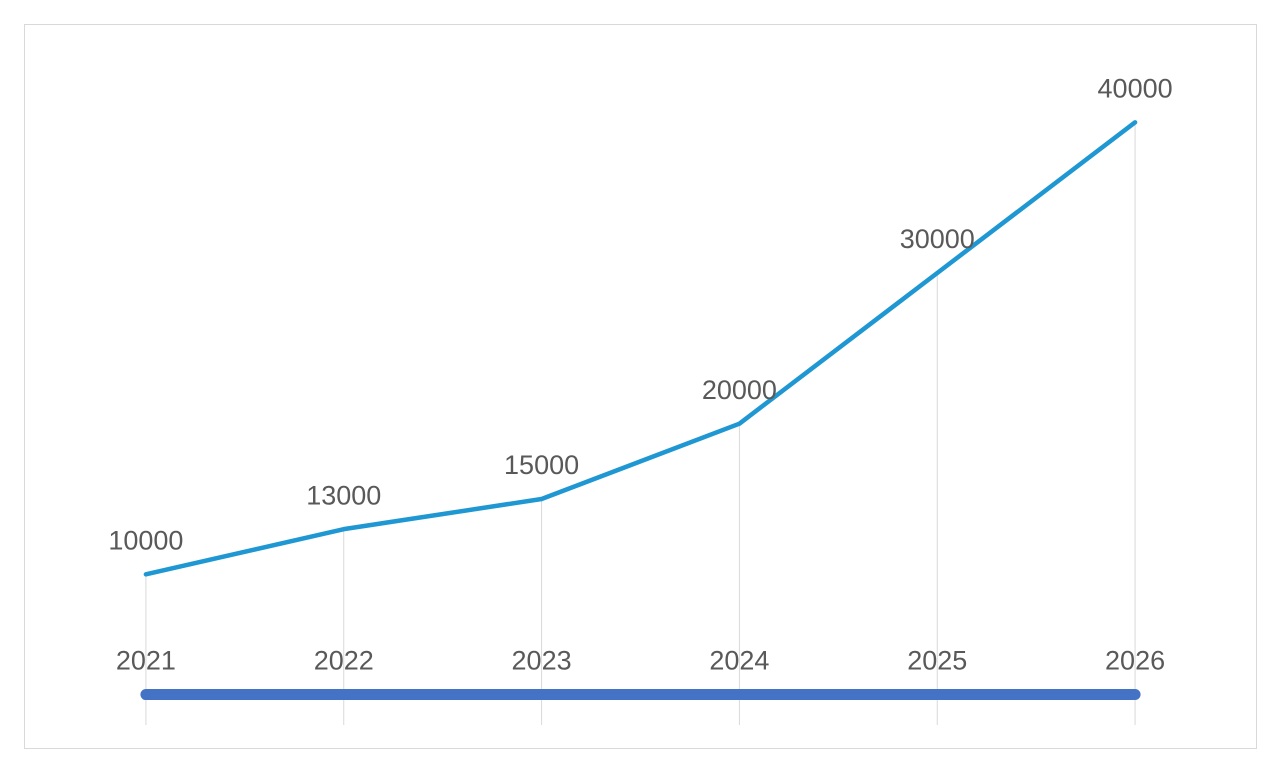  I want to click on data-label: 15000, so click(541, 465).